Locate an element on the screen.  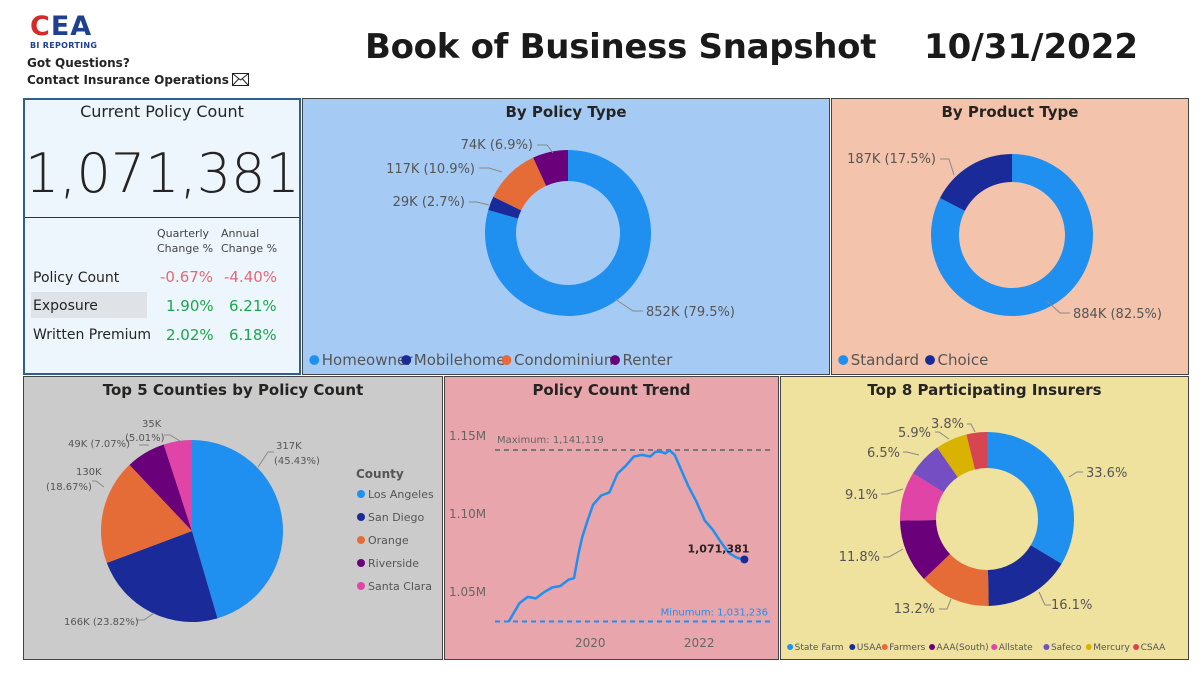
policy-type-label-mobilehome: 29K (2.7%) is located at coordinates (429, 202).